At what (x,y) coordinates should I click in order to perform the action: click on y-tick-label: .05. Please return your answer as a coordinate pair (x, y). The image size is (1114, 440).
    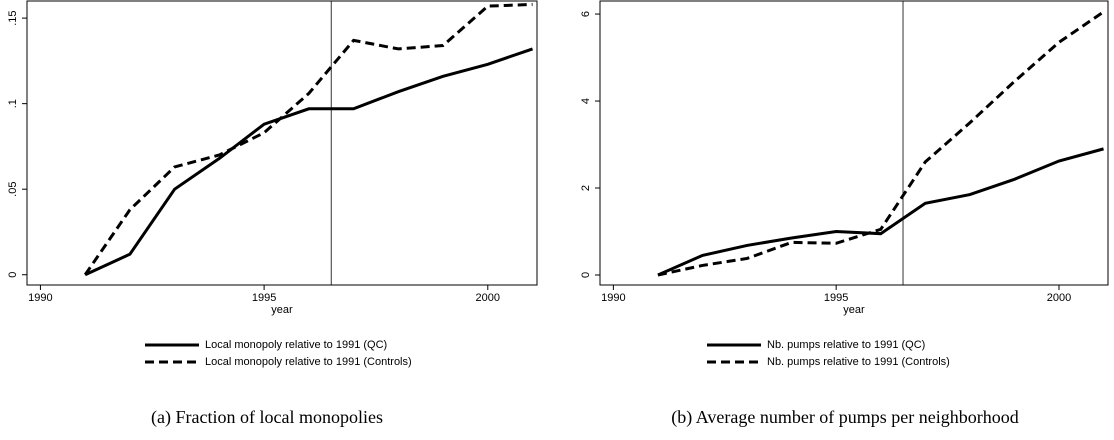
    Looking at the image, I should click on (13, 189).